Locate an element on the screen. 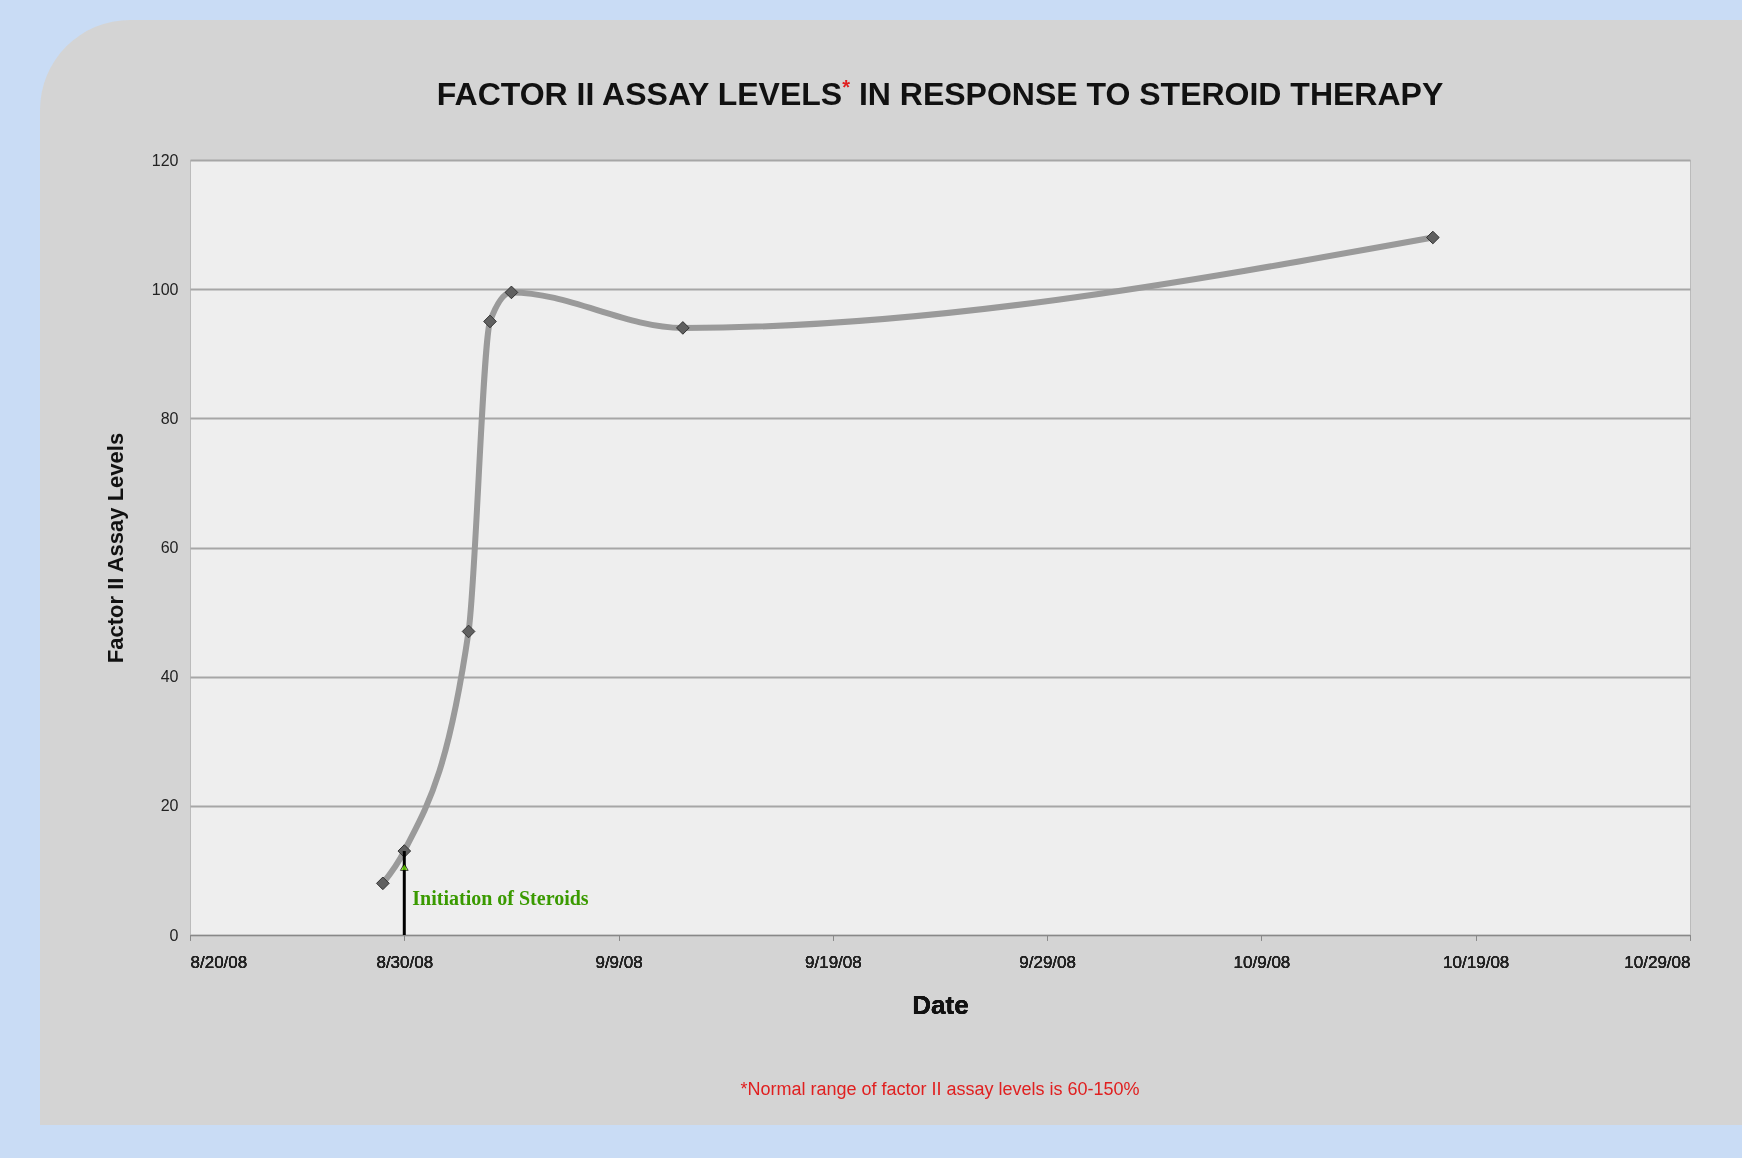 This screenshot has width=1742, height=1158. y-tick-label: 100 is located at coordinates (165, 289).